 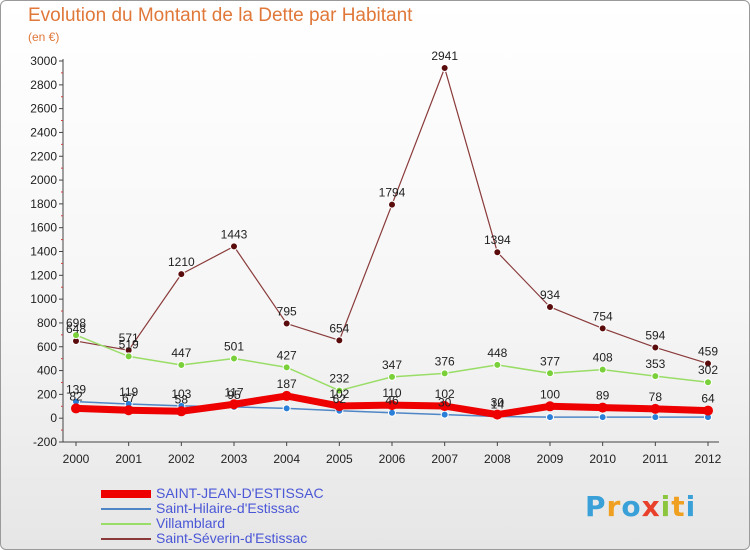 What do you see at coordinates (234, 234) in the screenshot?
I see `data-label: 1443` at bounding box center [234, 234].